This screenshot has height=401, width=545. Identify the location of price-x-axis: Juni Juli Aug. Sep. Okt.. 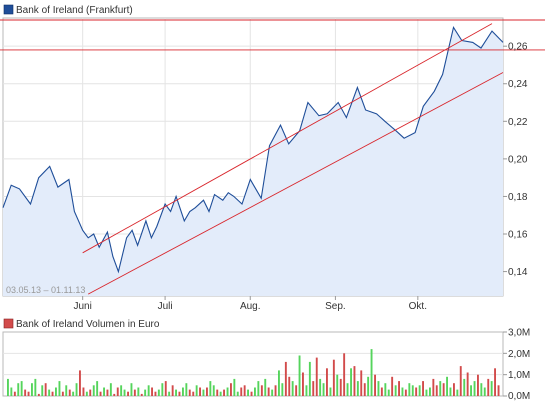
(250, 304).